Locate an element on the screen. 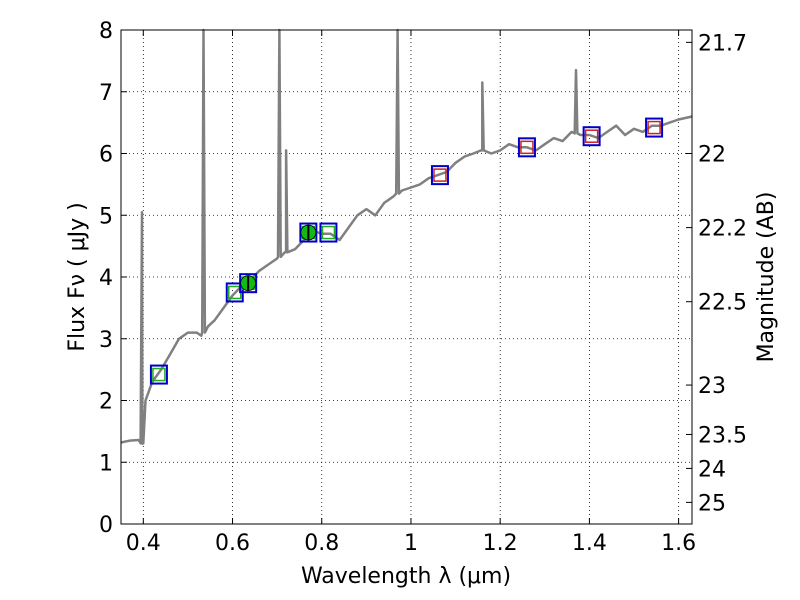  x-tick-label: 0.4 is located at coordinates (143, 543).